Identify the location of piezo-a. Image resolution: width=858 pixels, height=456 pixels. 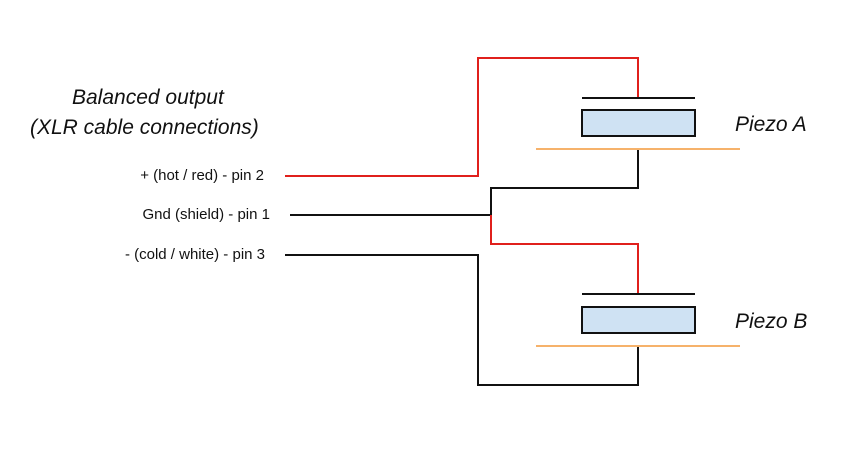
(638, 123).